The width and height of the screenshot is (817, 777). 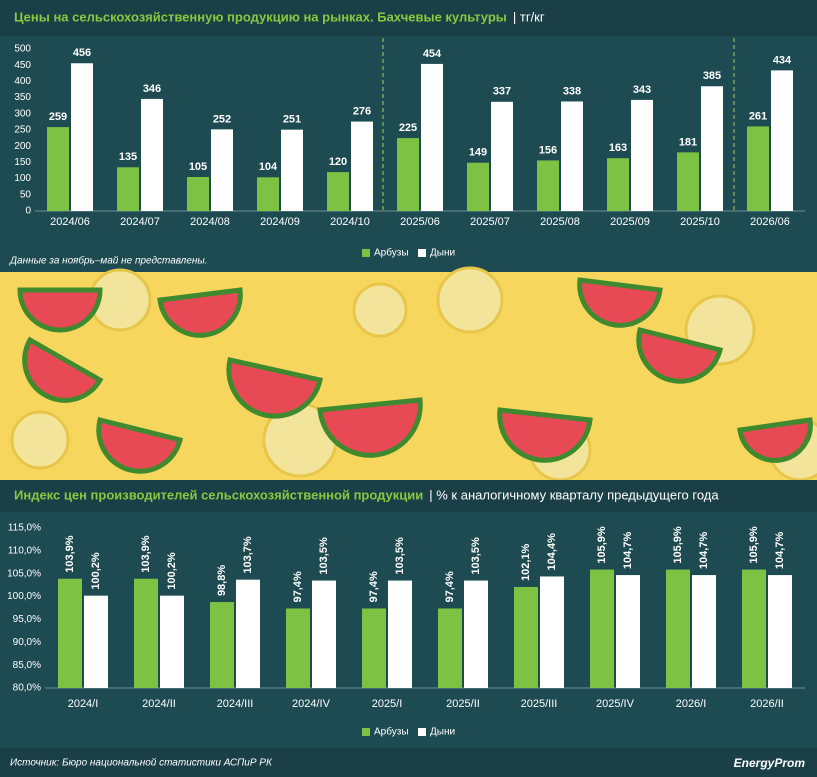 What do you see at coordinates (198, 167) in the screenshot?
I see `data-label: 105` at bounding box center [198, 167].